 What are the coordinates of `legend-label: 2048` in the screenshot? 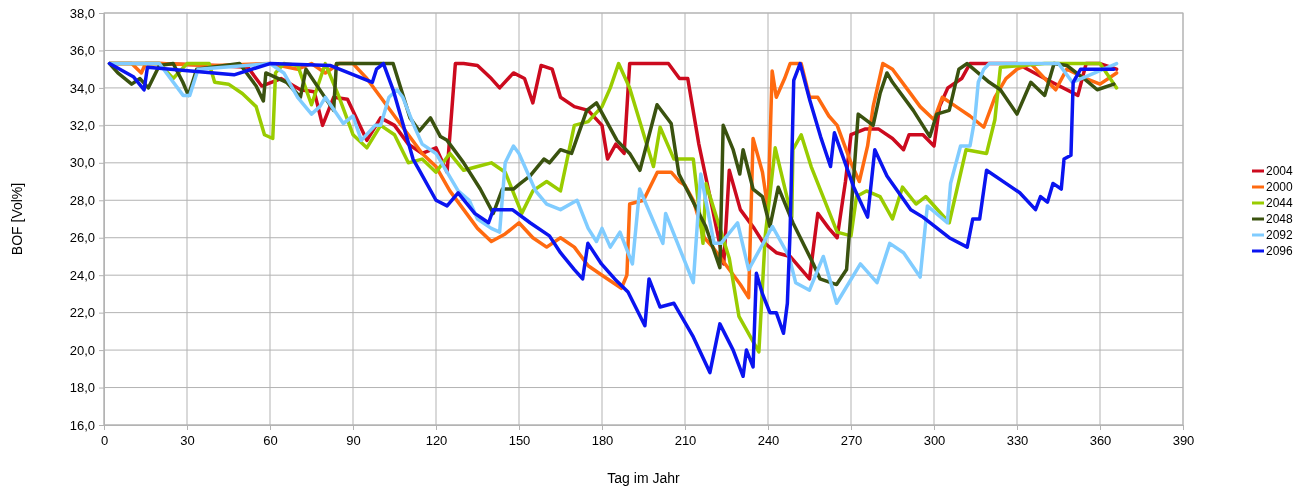 It's located at (1280, 219).